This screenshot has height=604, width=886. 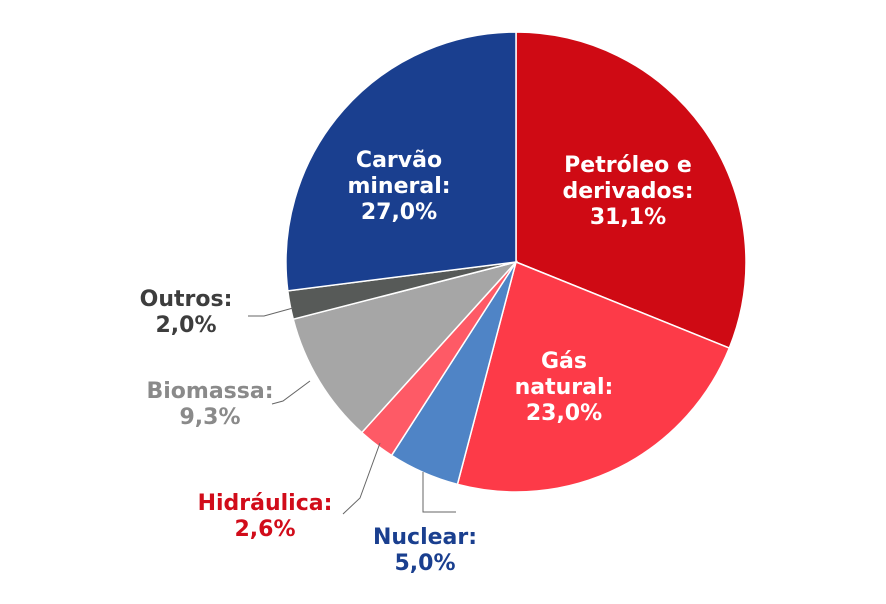 What do you see at coordinates (186, 299) in the screenshot?
I see `slice-label-line: Outros:` at bounding box center [186, 299].